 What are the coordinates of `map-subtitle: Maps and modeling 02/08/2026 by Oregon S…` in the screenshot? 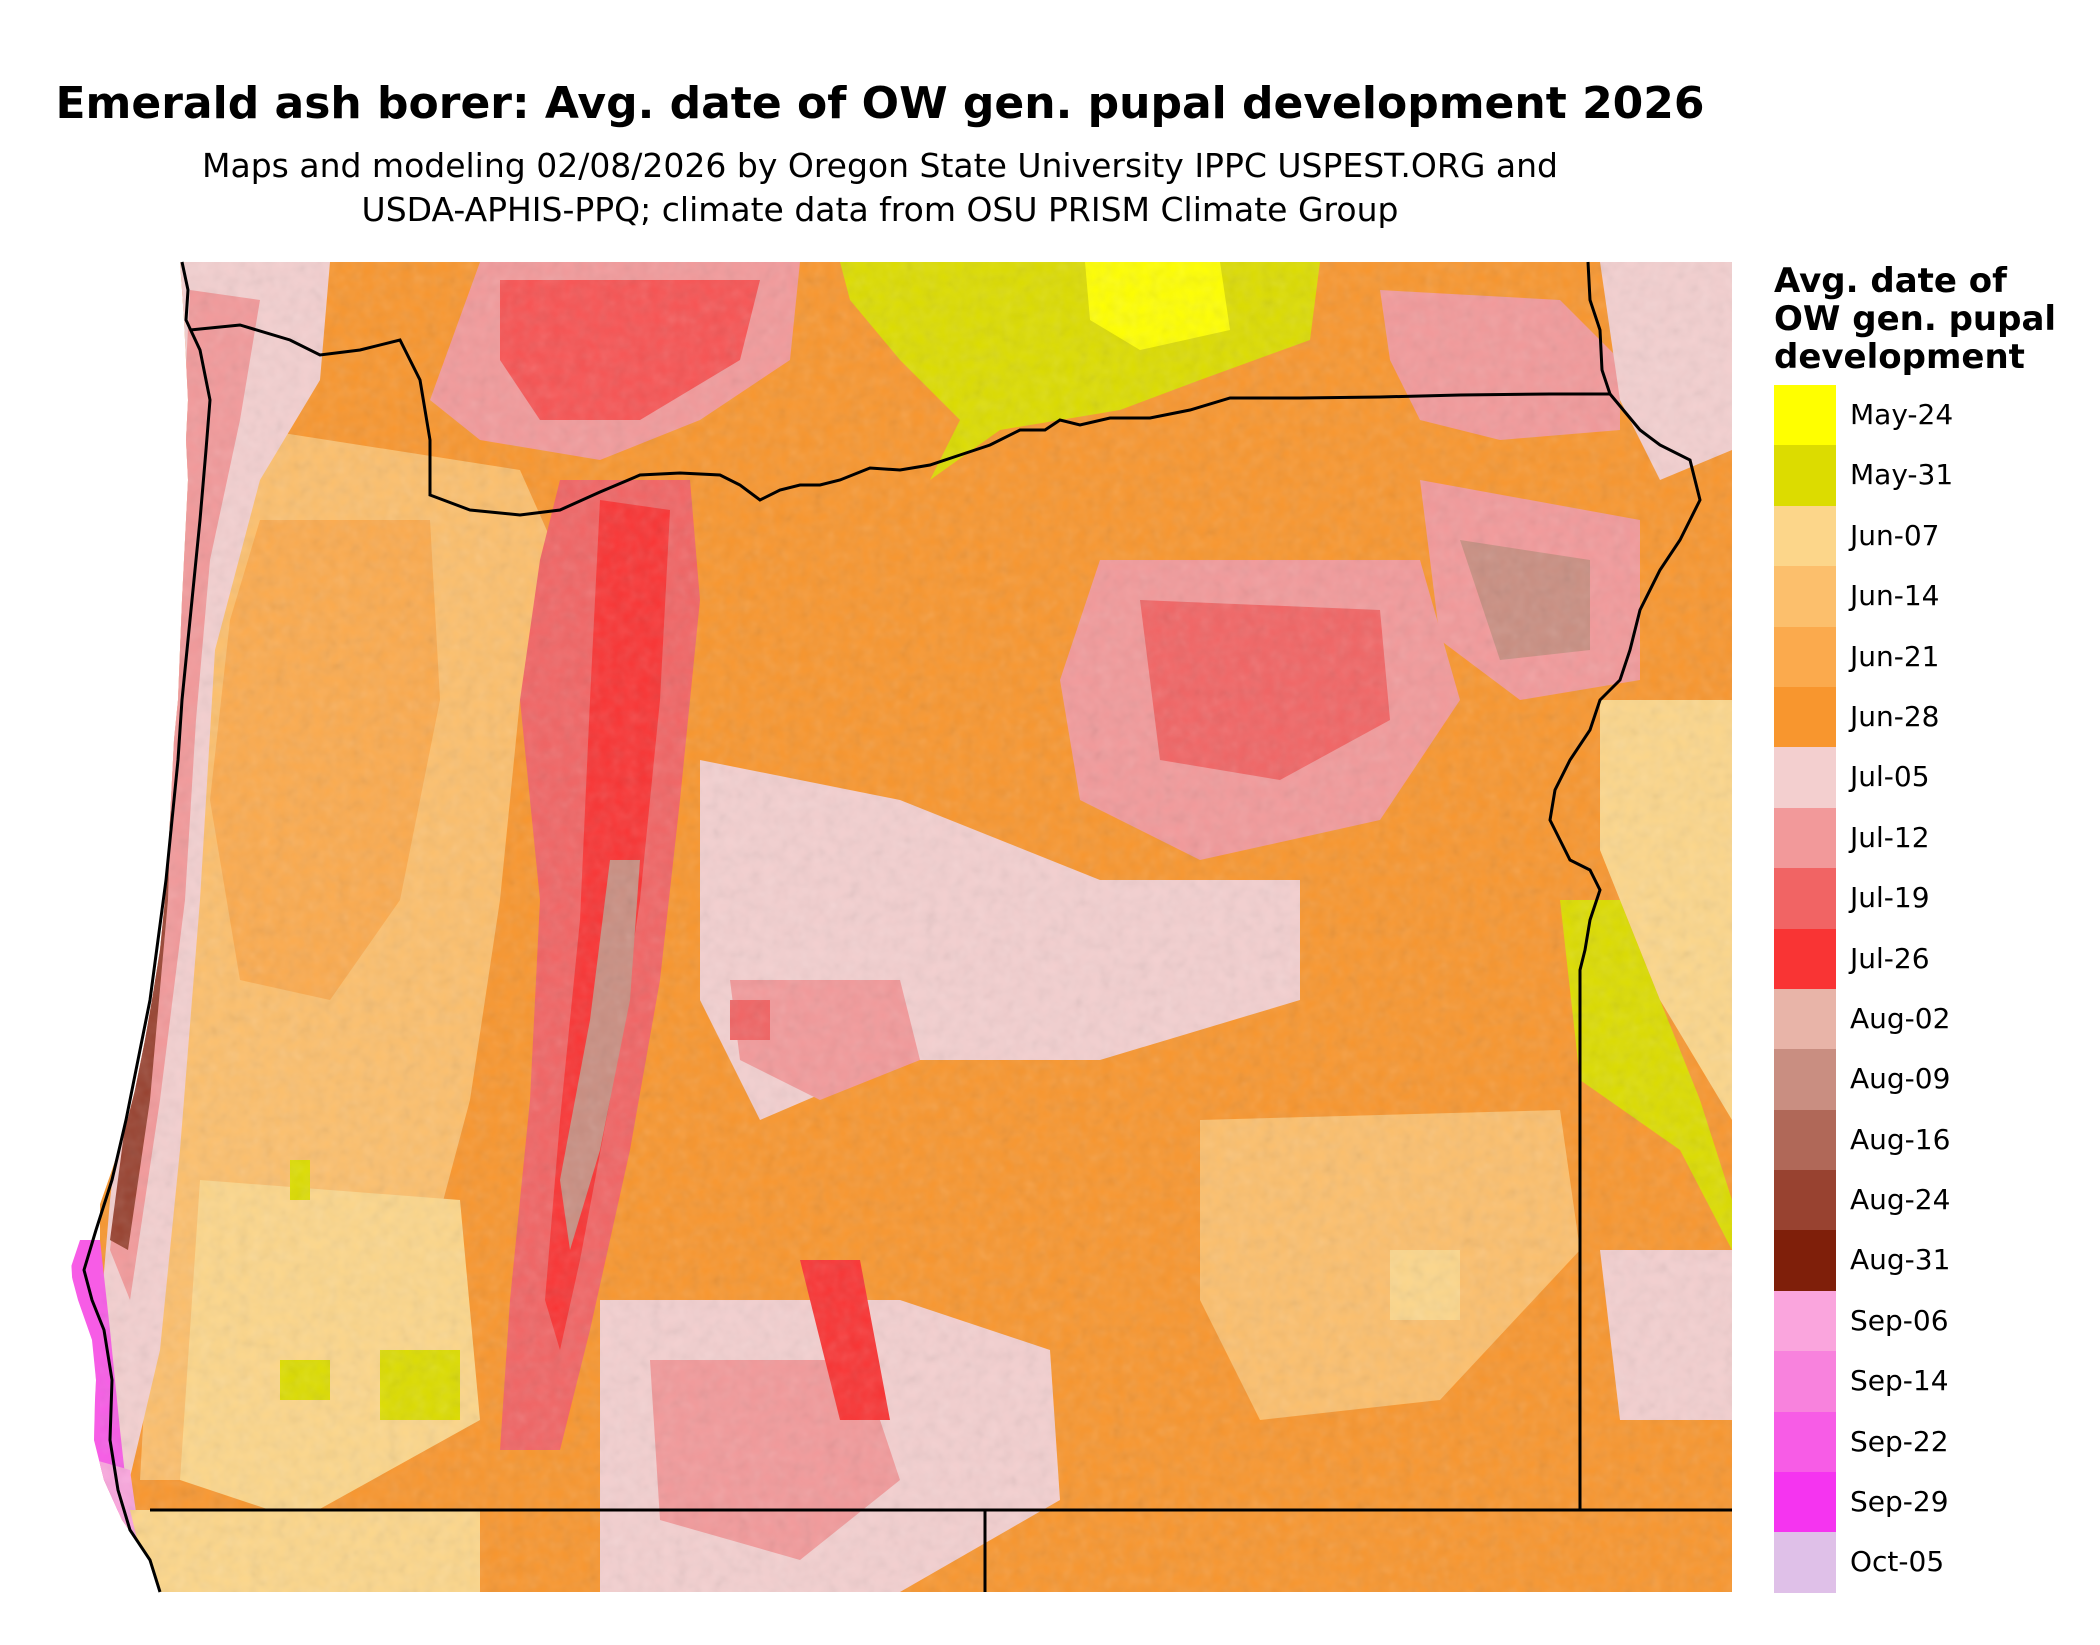 It's located at (880, 188).